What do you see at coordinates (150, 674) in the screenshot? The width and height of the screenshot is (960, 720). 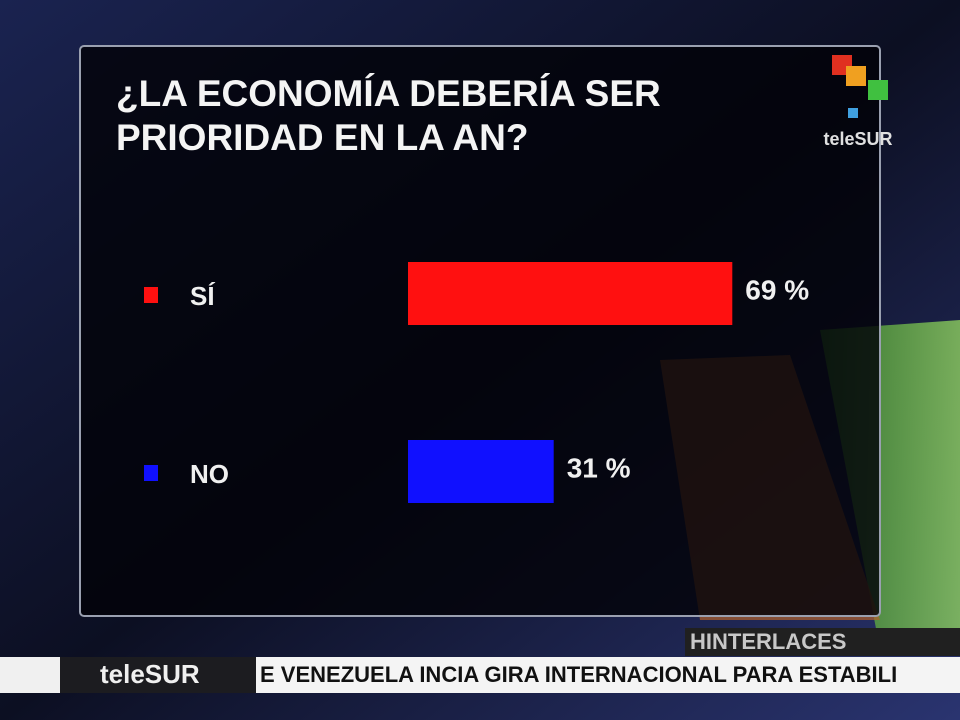 I see `ticker-channel: teleSUR` at bounding box center [150, 674].